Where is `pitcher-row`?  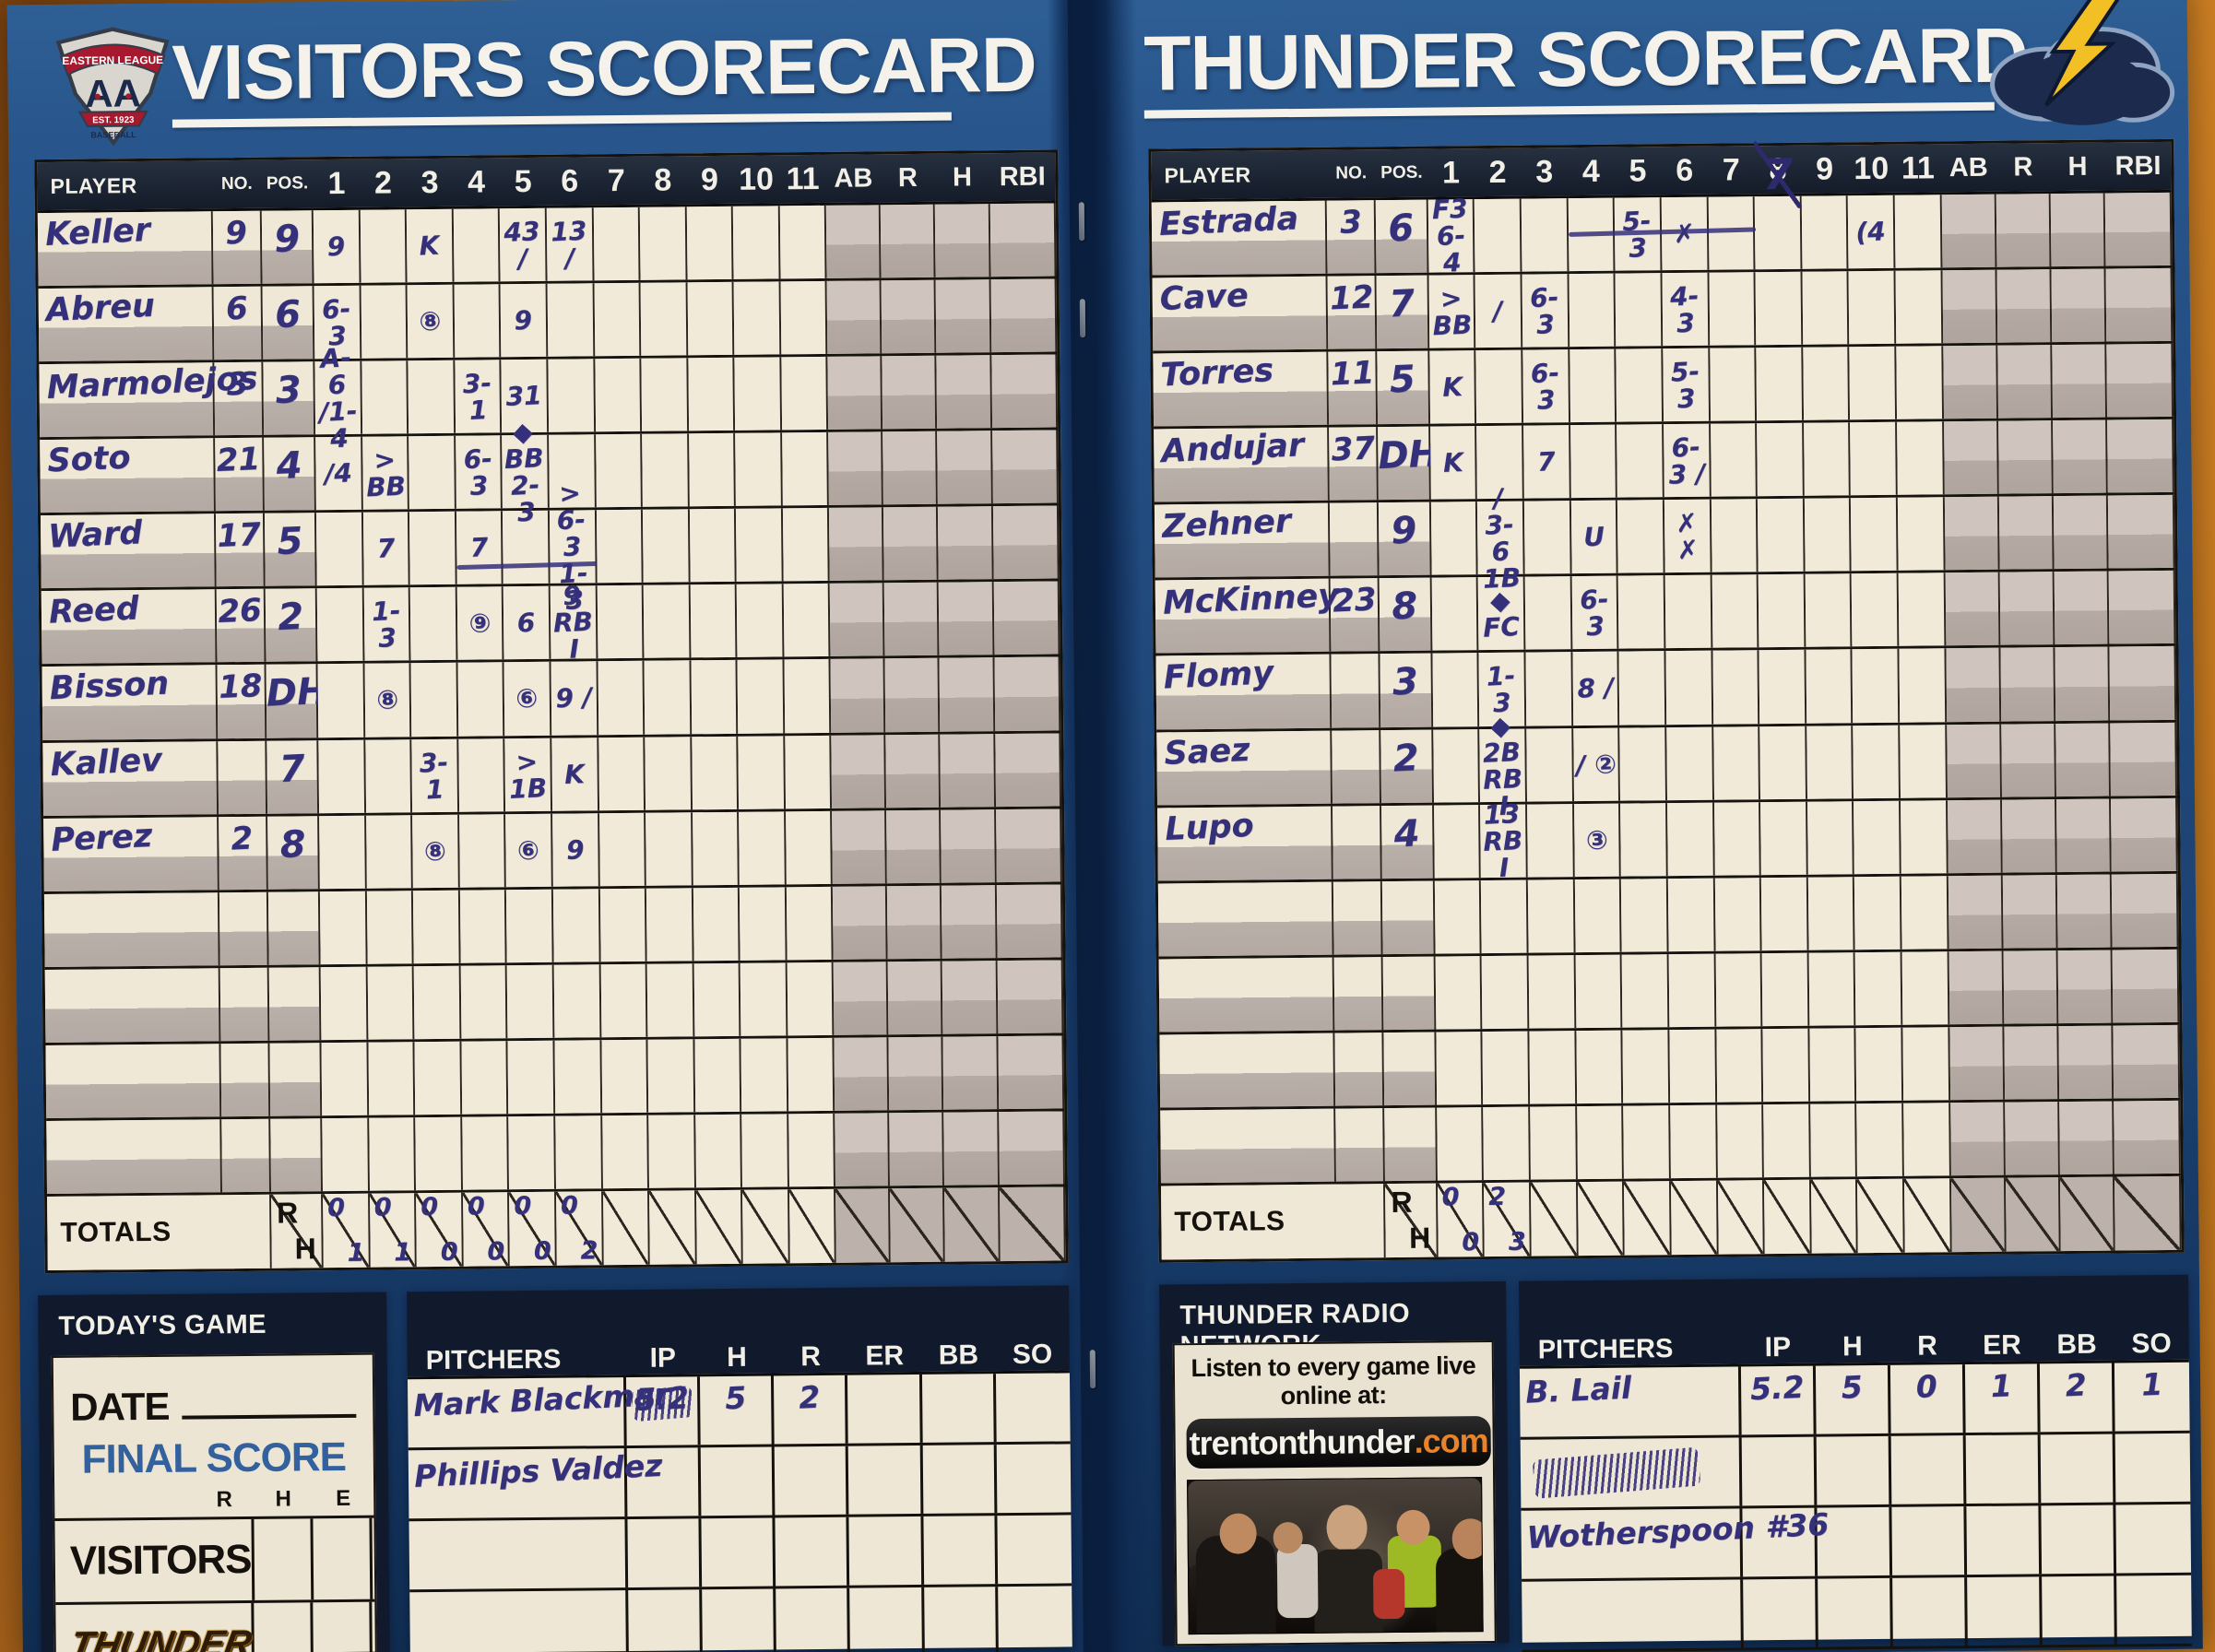
pitcher-row is located at coordinates (1855, 1472).